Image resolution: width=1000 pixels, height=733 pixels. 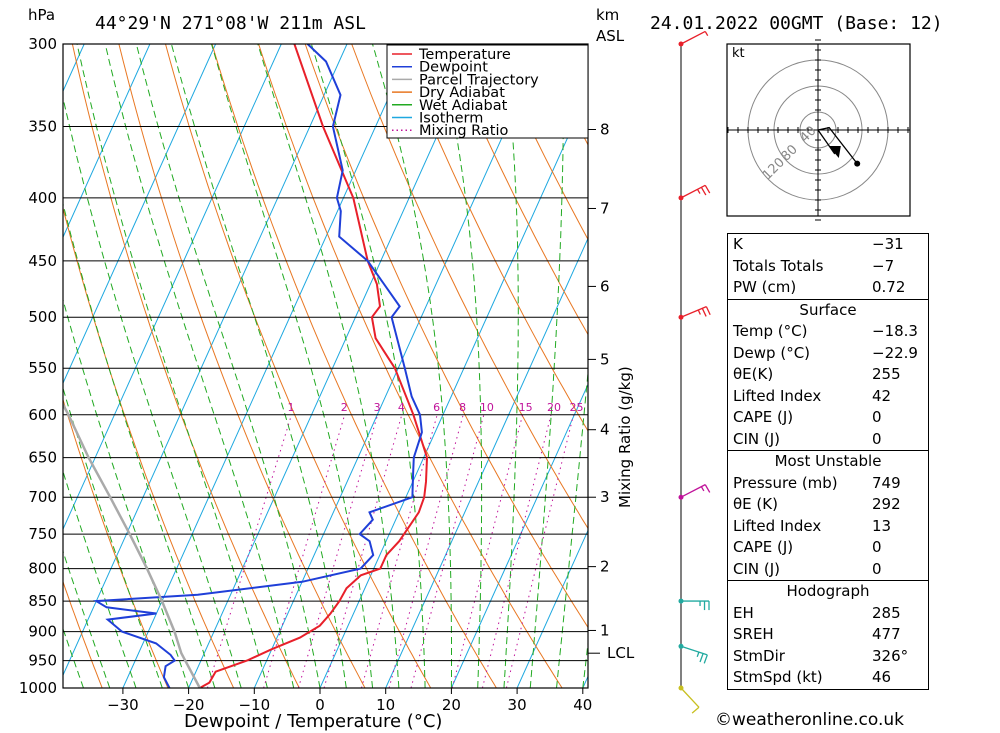 I want to click on surface-row: Dewp (°C) −22.9, so click(x=828, y=354).